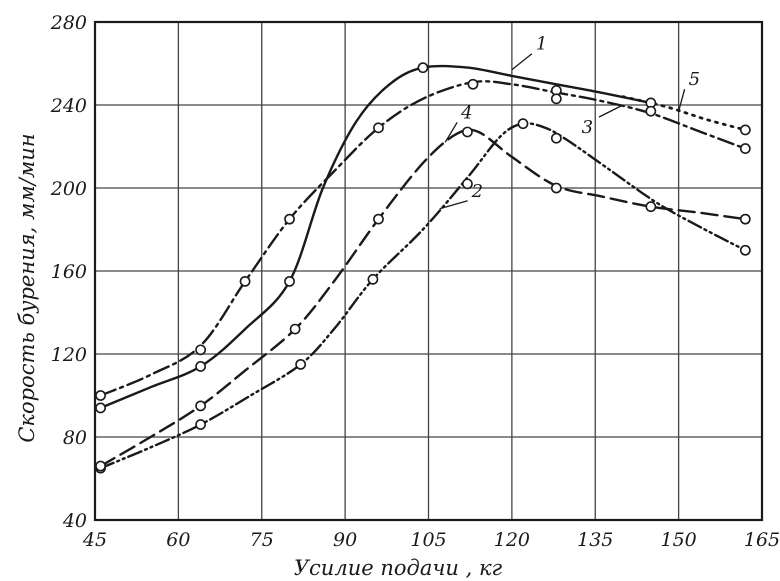  What do you see at coordinates (68, 106) in the screenshot?
I see `y-tick-label: 240` at bounding box center [68, 106].